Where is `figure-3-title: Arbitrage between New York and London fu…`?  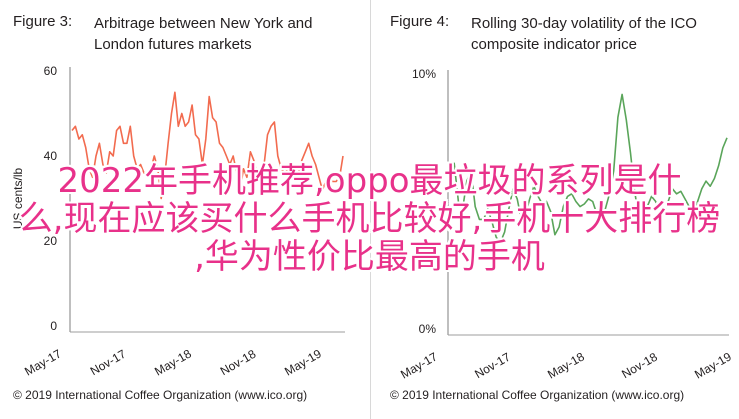 figure-3-title: Arbitrage between New York and London fu… is located at coordinates (229, 34).